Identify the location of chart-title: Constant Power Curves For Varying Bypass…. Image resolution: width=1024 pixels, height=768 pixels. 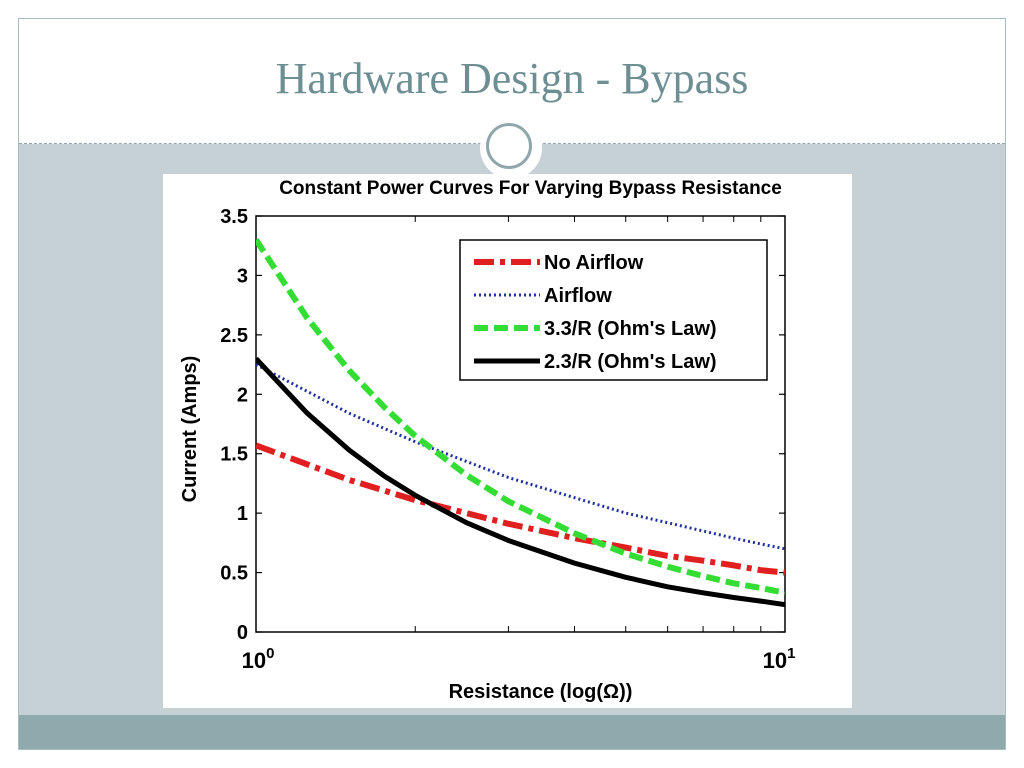
(530, 188).